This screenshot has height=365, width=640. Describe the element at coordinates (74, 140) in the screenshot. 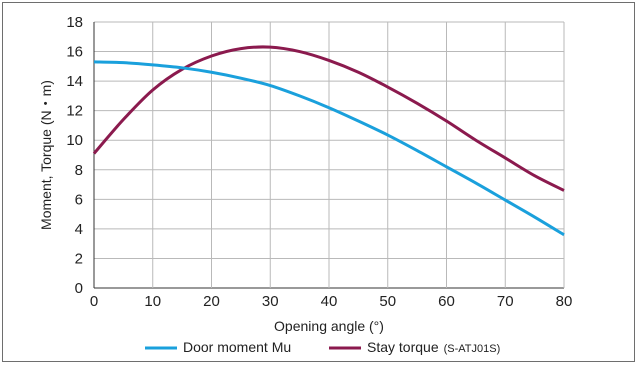

I see `y-tick-label: 10` at that location.